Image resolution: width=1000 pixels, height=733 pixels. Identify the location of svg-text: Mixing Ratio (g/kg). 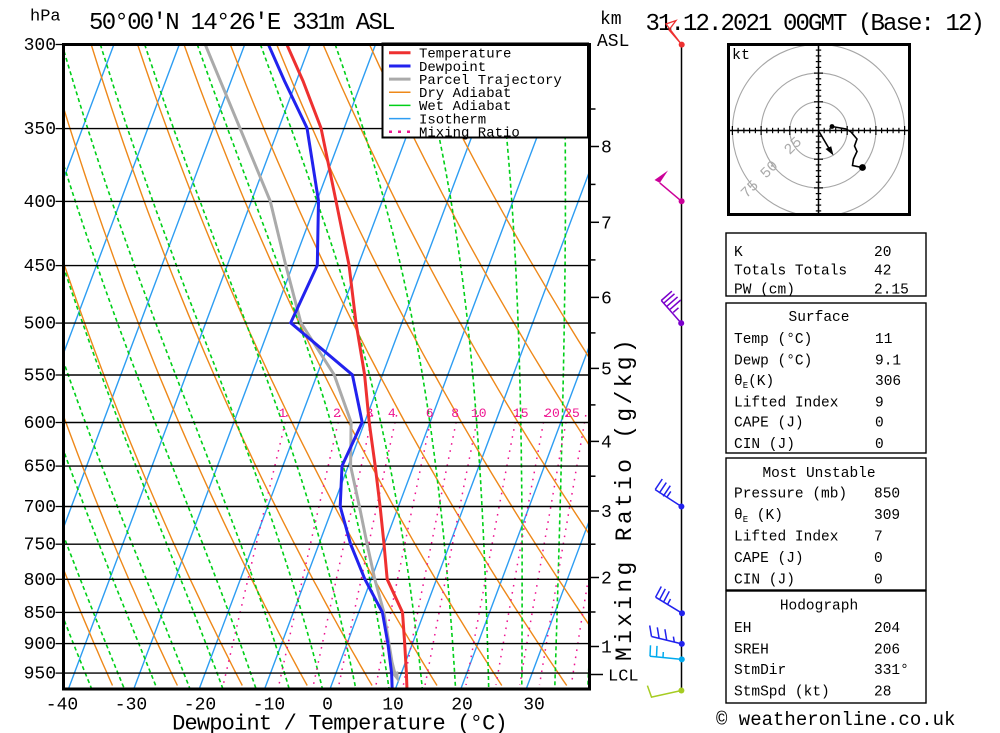
(625, 498).